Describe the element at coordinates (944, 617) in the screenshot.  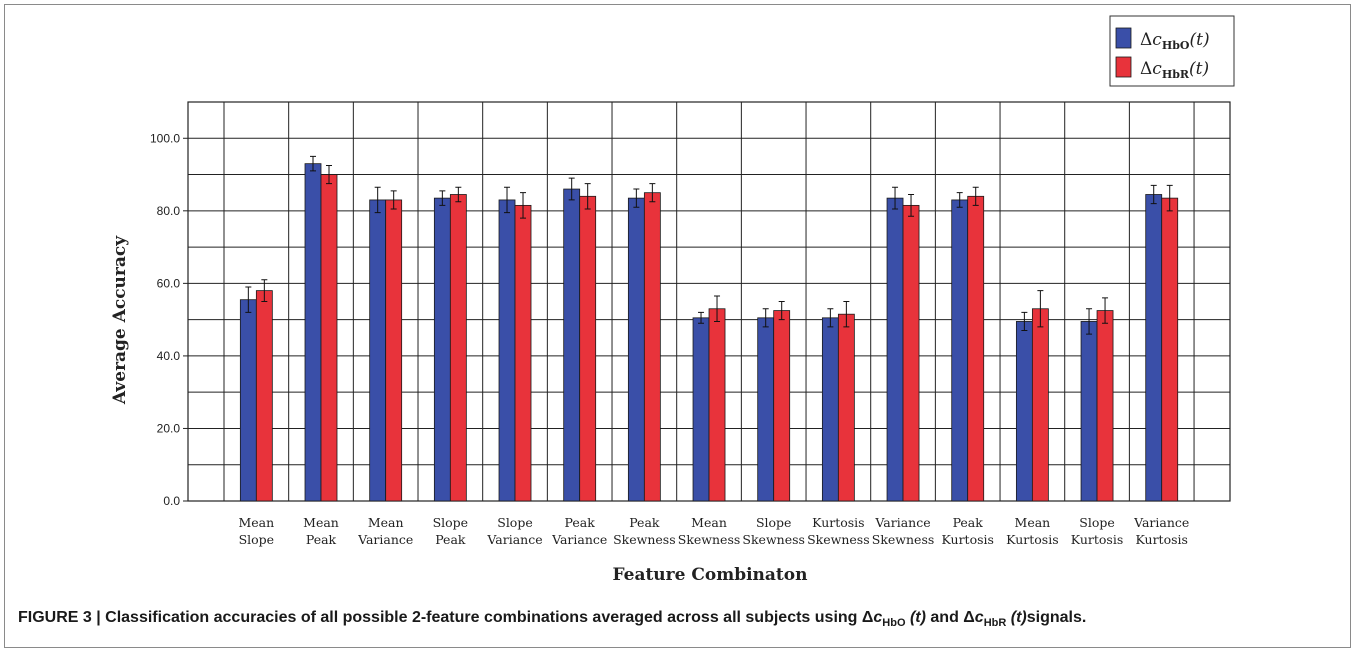
I see `caption-and: and` at that location.